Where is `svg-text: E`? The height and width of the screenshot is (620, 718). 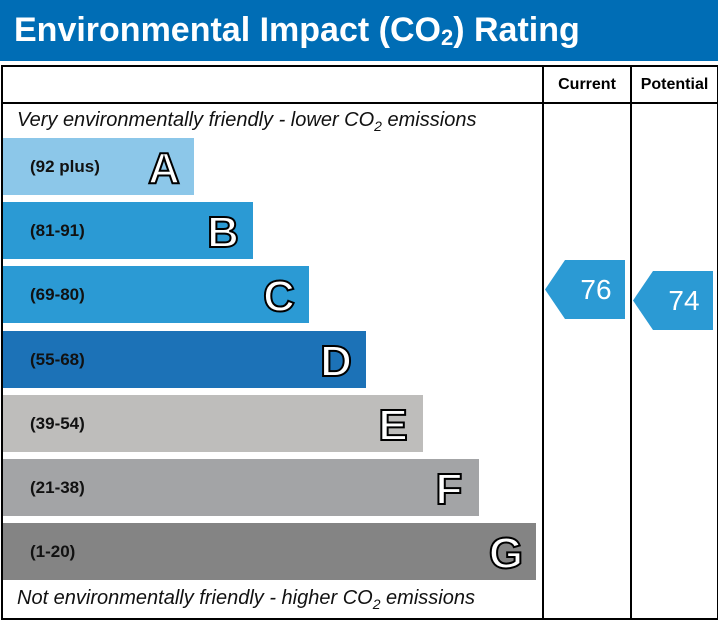 svg-text: E is located at coordinates (392, 425).